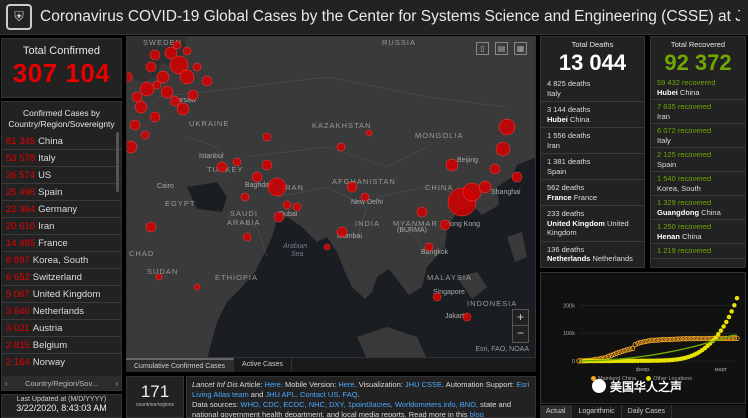  I want to click on deaths-row: 4 825 deaths Italy, so click(592, 89).